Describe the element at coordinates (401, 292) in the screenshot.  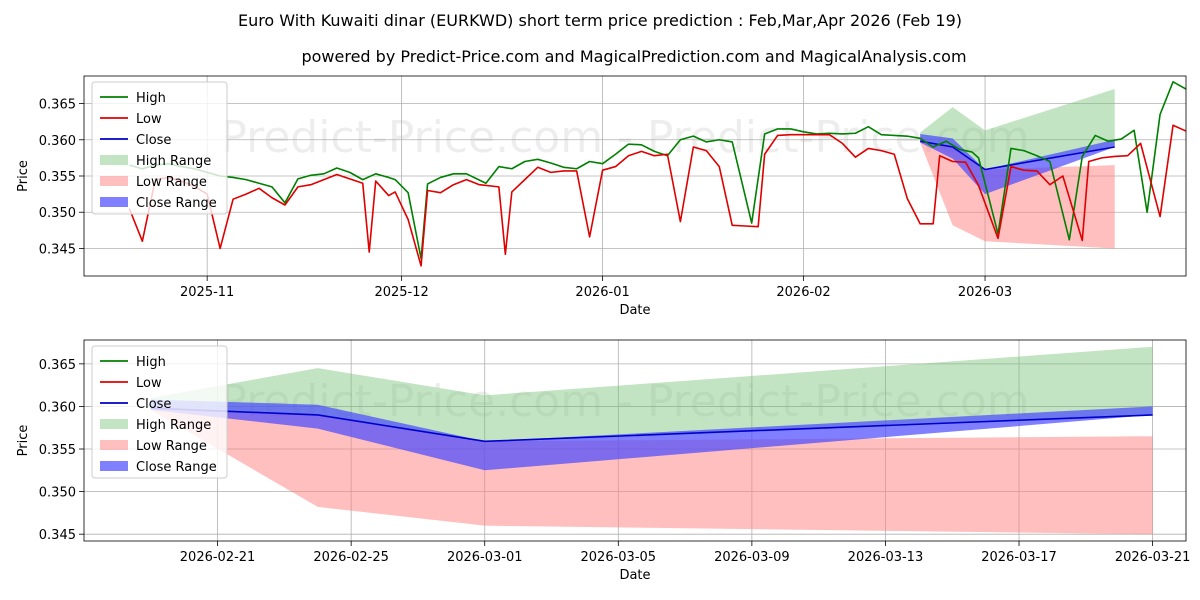
I see `x-tick-label: 2025-12` at that location.